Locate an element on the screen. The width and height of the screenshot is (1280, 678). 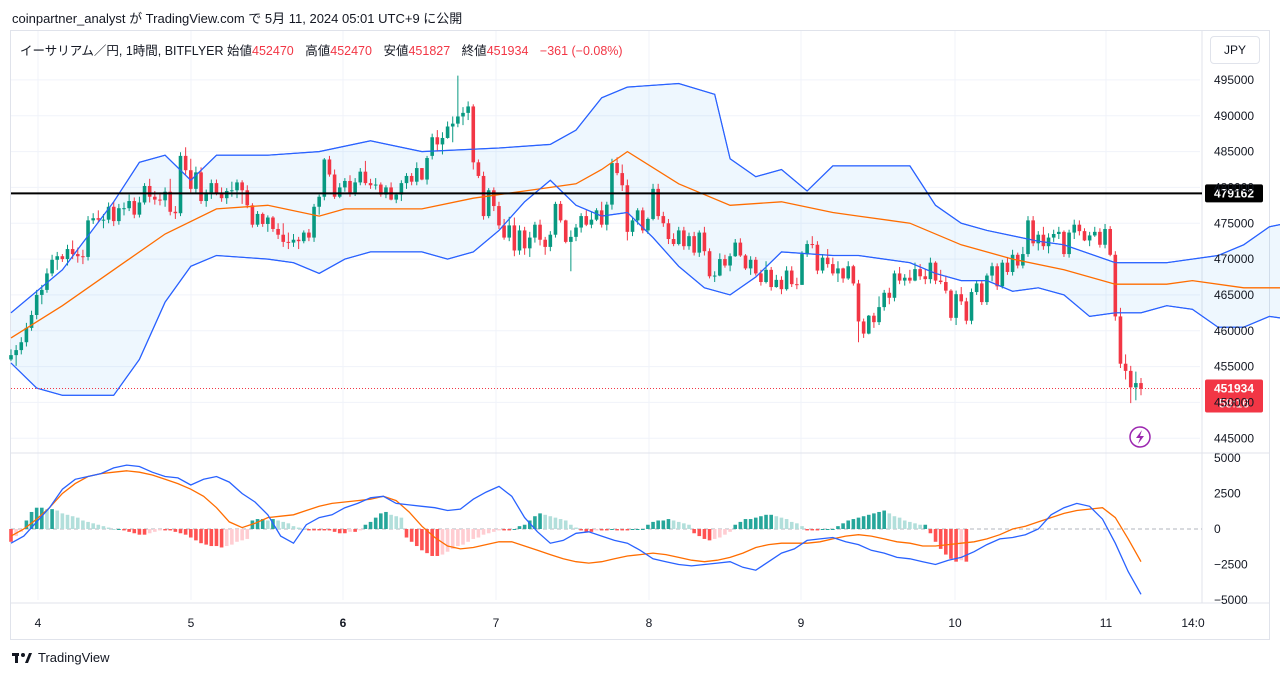
price-axis-tick-label: 490000 is located at coordinates (1234, 116).